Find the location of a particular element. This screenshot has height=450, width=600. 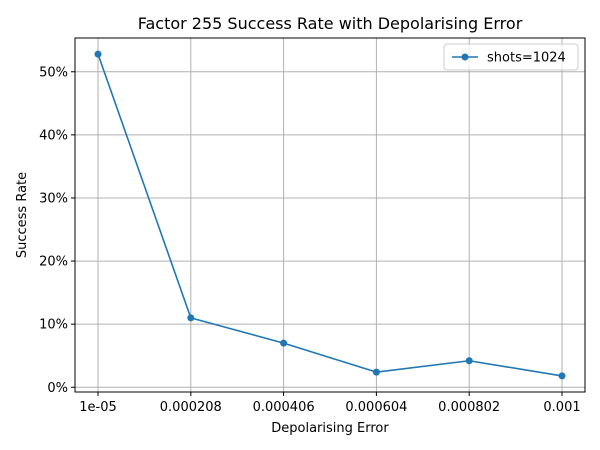

legend-marker is located at coordinates (465, 57).